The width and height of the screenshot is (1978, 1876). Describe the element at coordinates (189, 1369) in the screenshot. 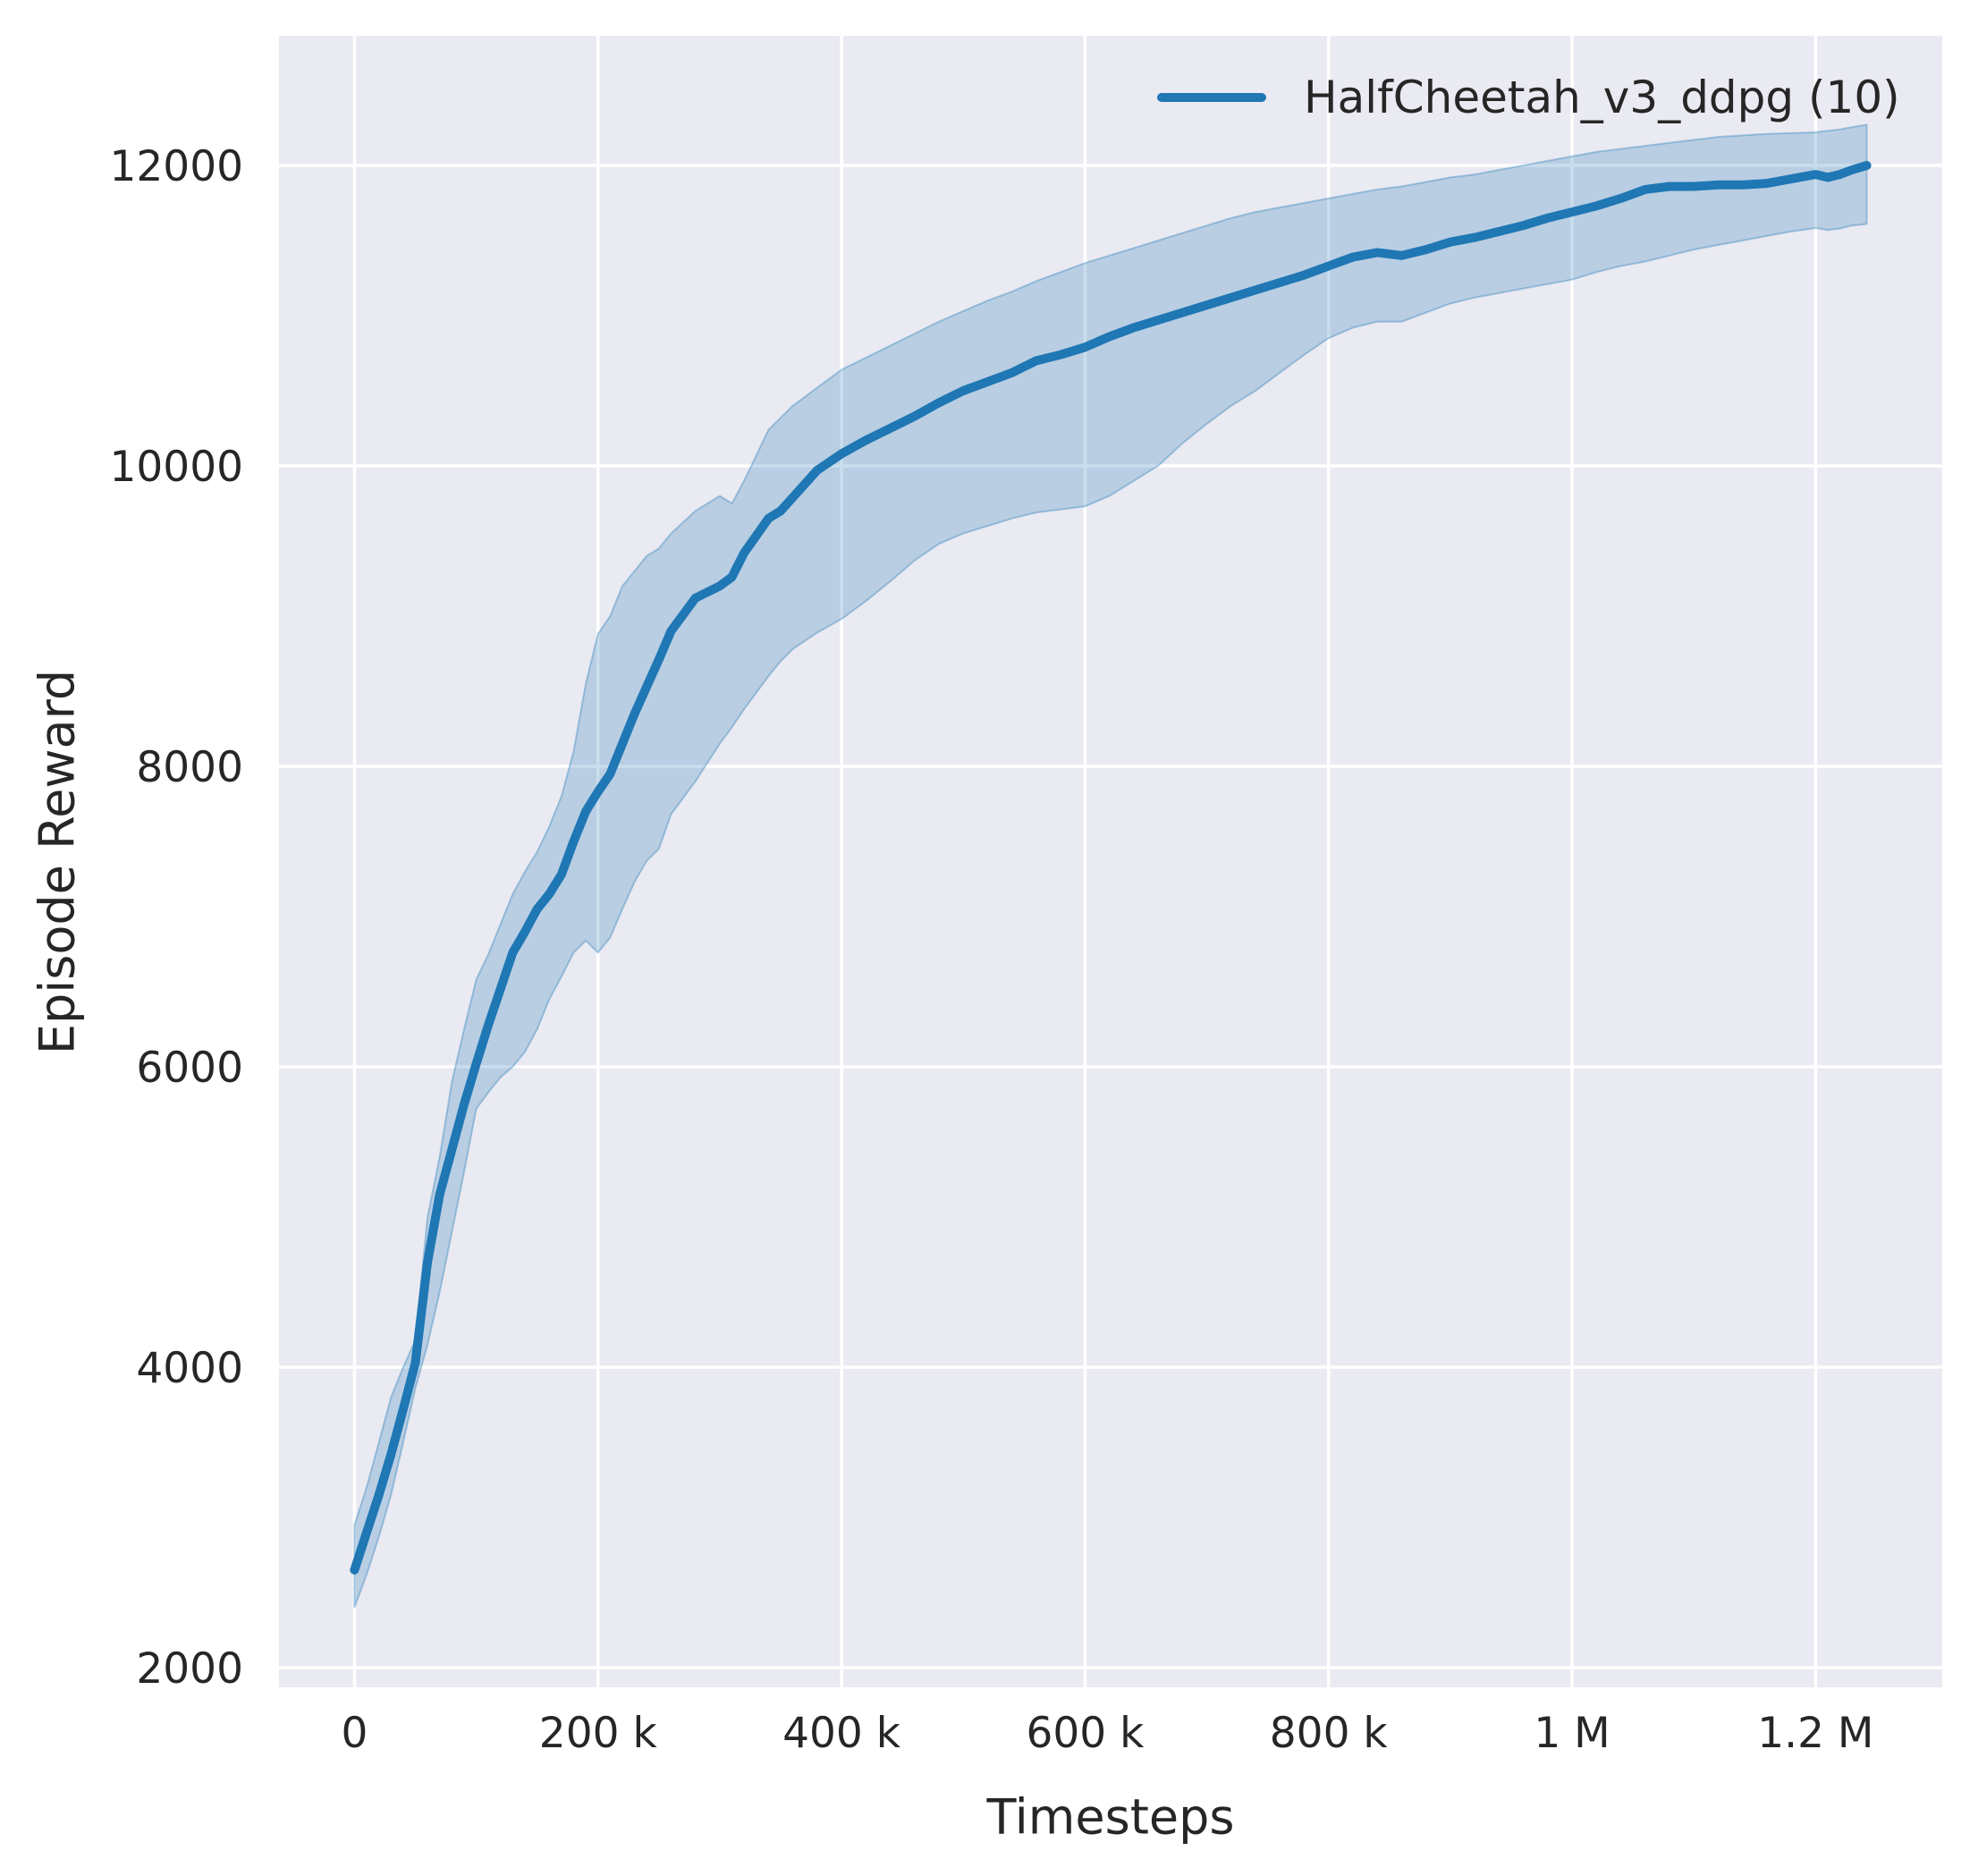

I see `y-tick-label: 4000` at that location.